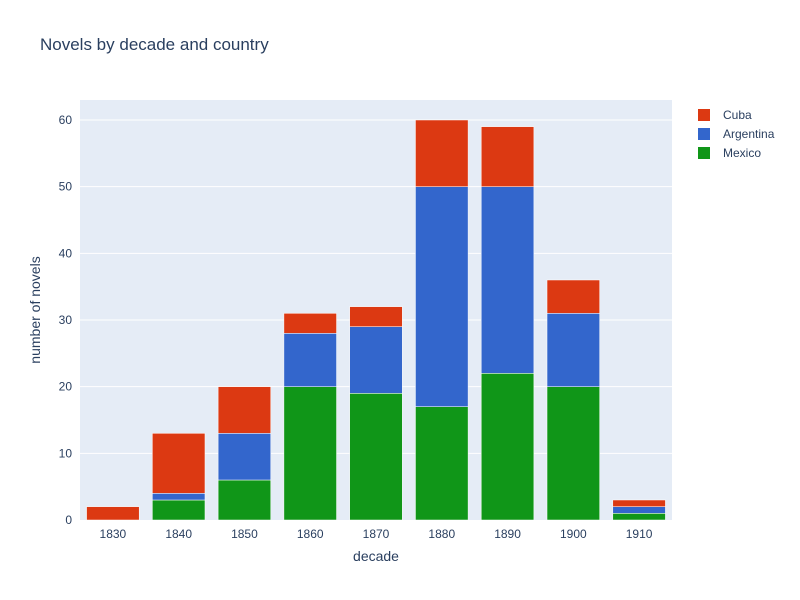  I want to click on legend: Cuba Argentina Mexico, so click(736, 134).